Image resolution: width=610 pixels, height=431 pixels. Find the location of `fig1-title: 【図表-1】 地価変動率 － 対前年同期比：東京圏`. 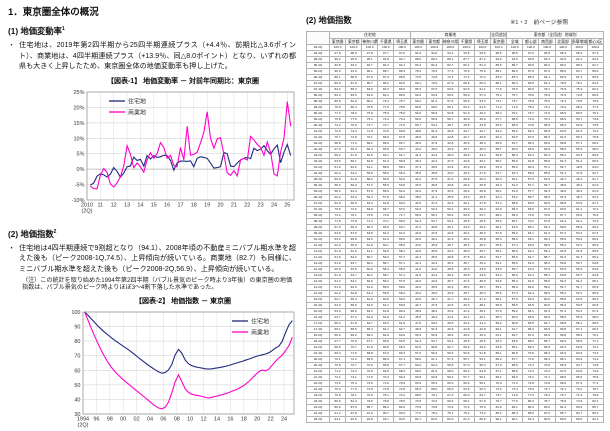

fig1-title: 【図表-1】 地価変動率 － 対前年同期比：東京圏 is located at coordinates (183, 81).